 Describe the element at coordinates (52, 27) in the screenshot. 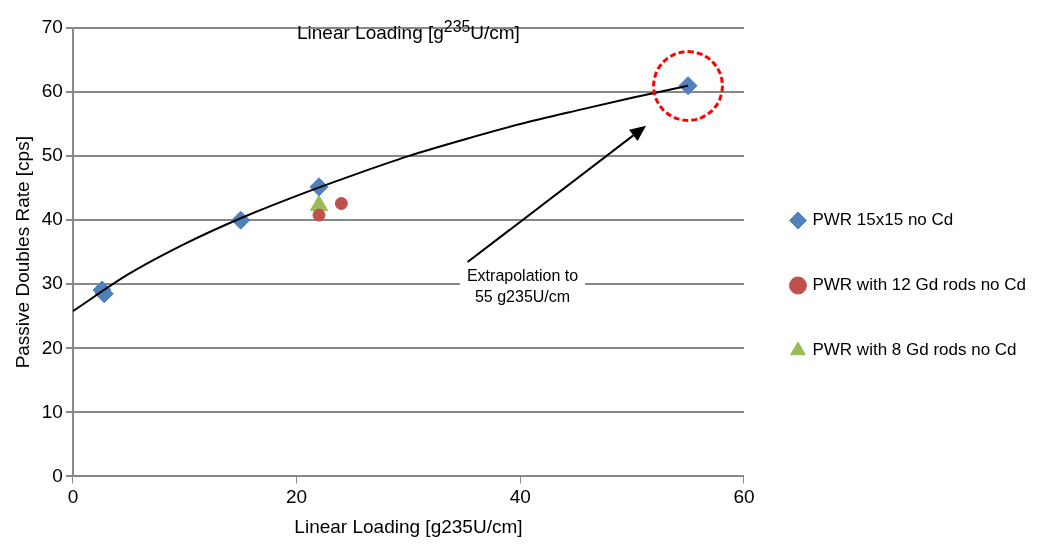

I see `y-tick-label: 70` at that location.